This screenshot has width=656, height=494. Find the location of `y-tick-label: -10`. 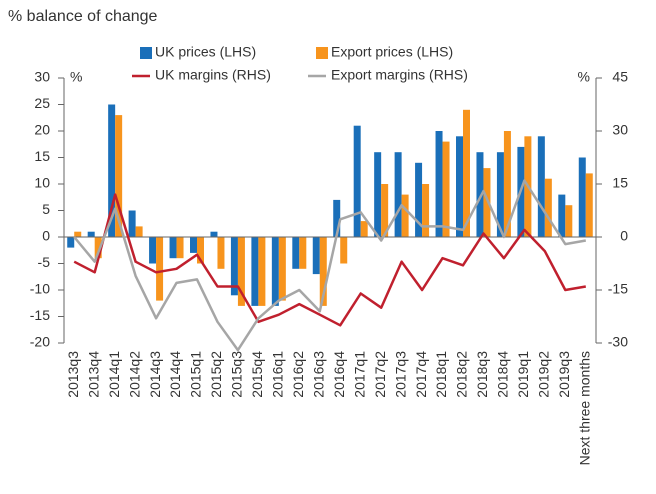

y-tick-label: -10 is located at coordinates (40, 289).